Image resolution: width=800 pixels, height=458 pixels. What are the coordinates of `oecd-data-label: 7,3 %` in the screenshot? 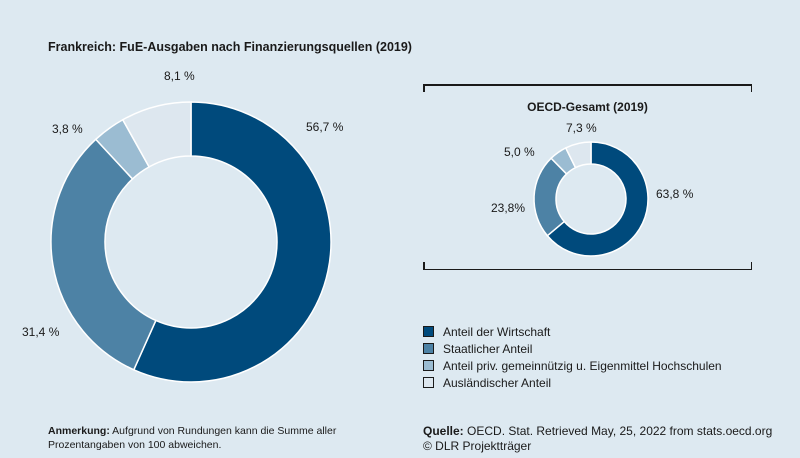 It's located at (581, 128).